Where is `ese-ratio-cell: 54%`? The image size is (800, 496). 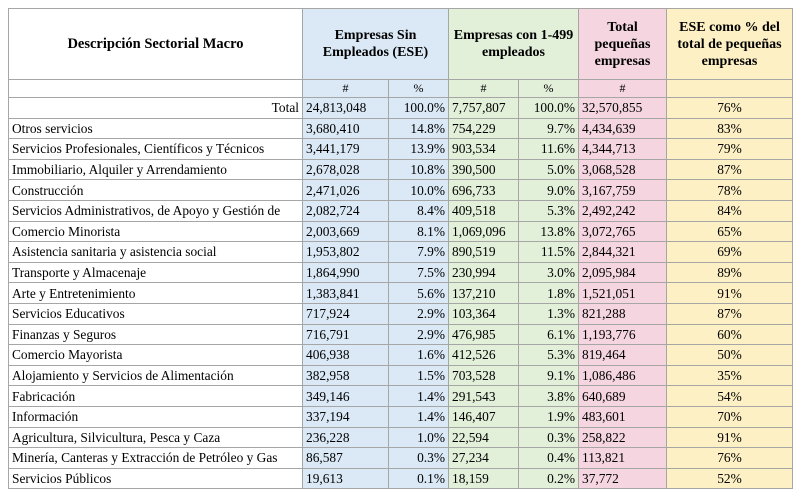 ese-ratio-cell: 54% is located at coordinates (729, 396).